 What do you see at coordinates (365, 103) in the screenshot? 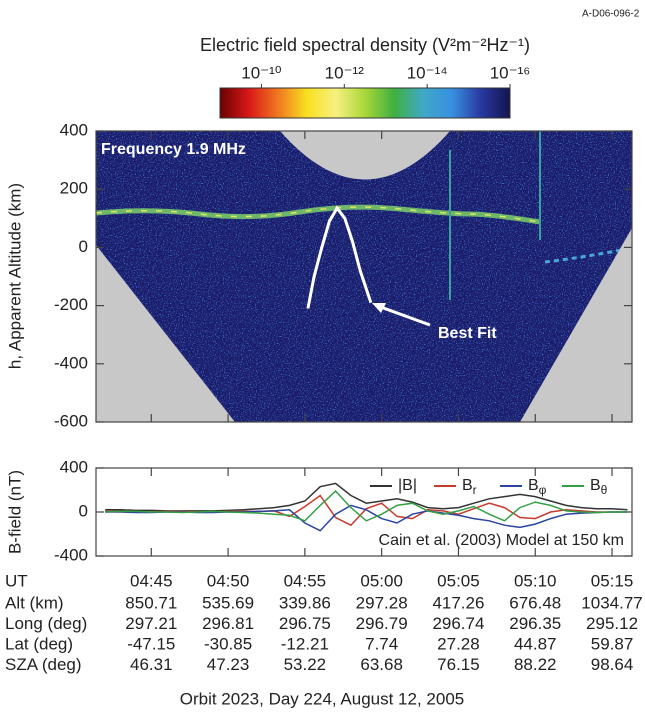
I see `colorbar` at bounding box center [365, 103].